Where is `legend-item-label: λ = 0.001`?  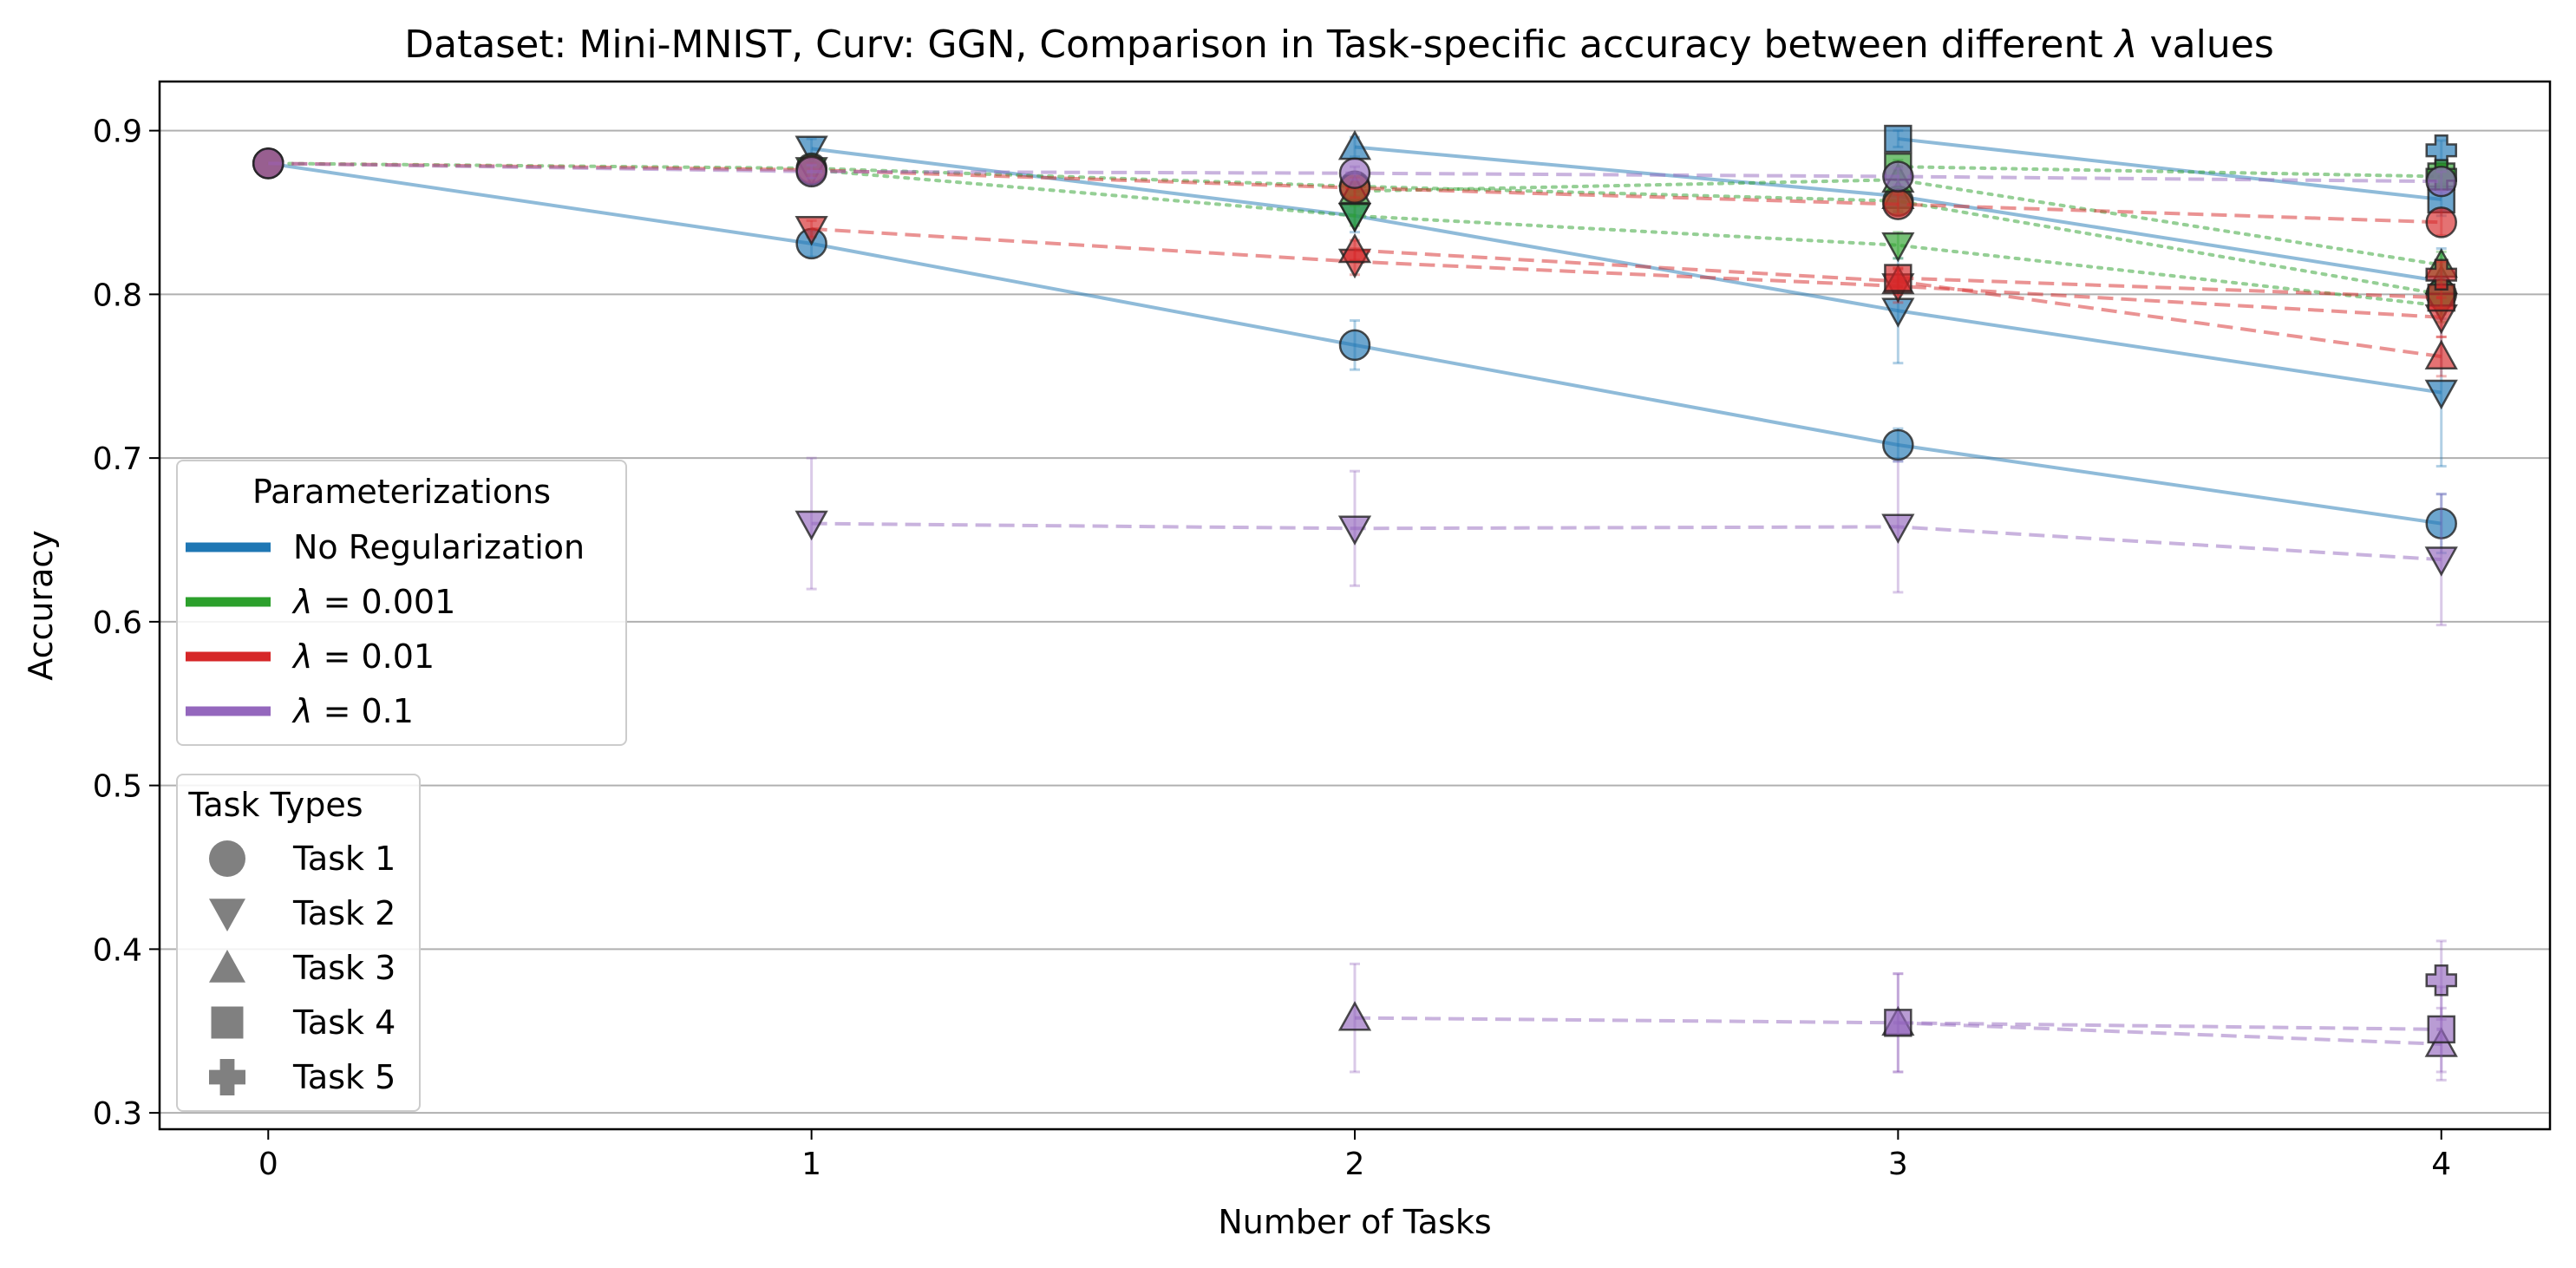 legend-item-label: λ = 0.001 is located at coordinates (373, 602).